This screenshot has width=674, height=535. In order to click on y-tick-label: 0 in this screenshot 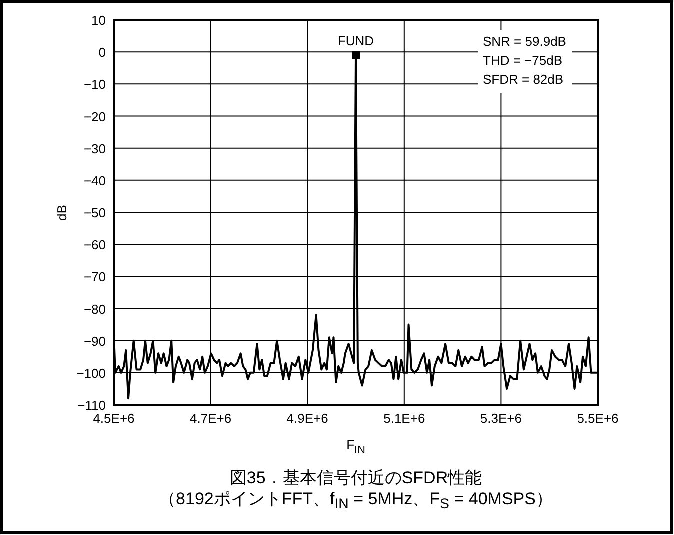, I will do `click(102, 52)`.